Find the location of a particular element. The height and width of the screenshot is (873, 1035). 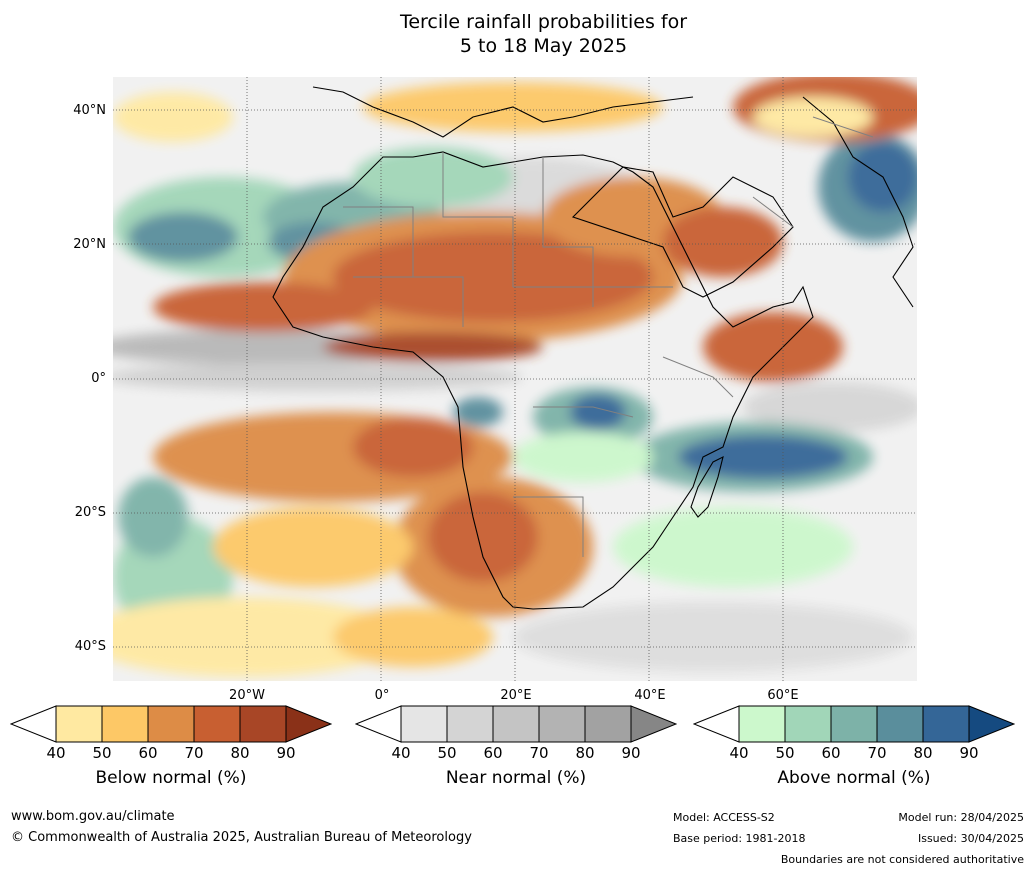

above-colorbar-tick: 50 is located at coordinates (785, 753).